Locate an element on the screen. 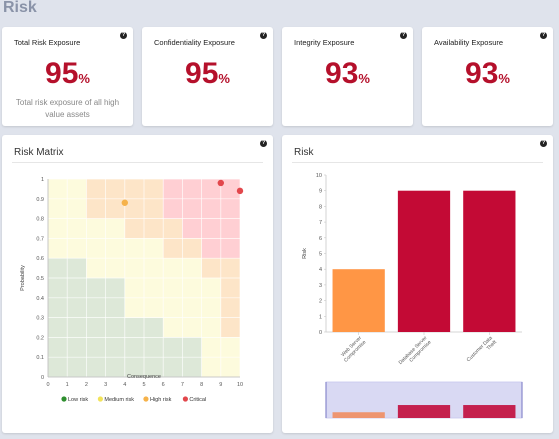 The width and height of the screenshot is (559, 439). y-tick-label: 9 is located at coordinates (320, 192).